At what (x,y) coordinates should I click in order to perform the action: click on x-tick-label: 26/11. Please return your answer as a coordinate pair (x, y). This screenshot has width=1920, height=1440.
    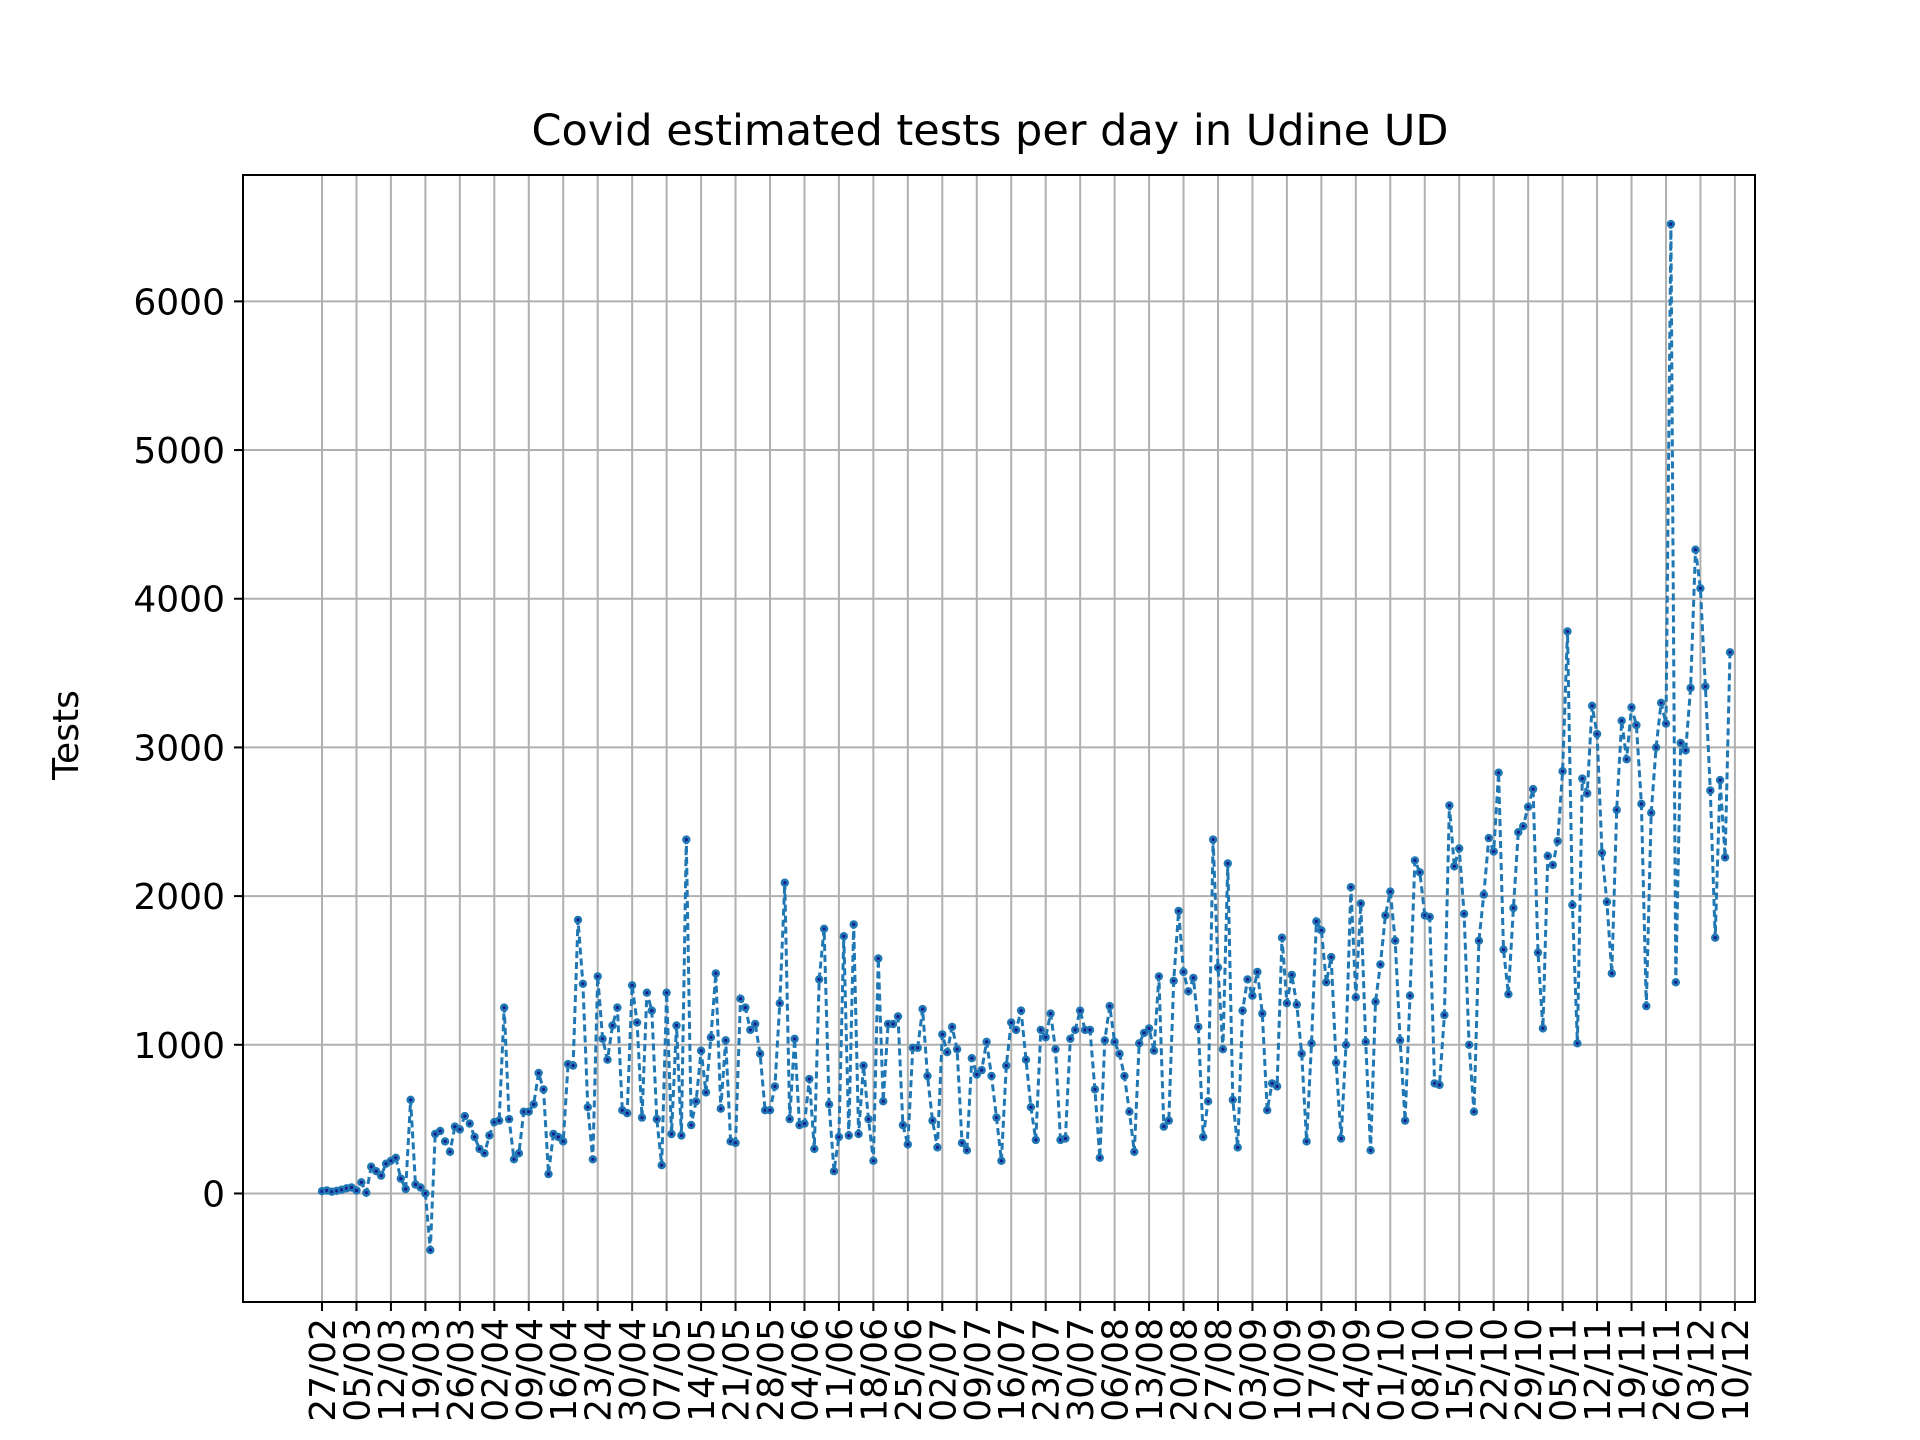
    Looking at the image, I should click on (1667, 1370).